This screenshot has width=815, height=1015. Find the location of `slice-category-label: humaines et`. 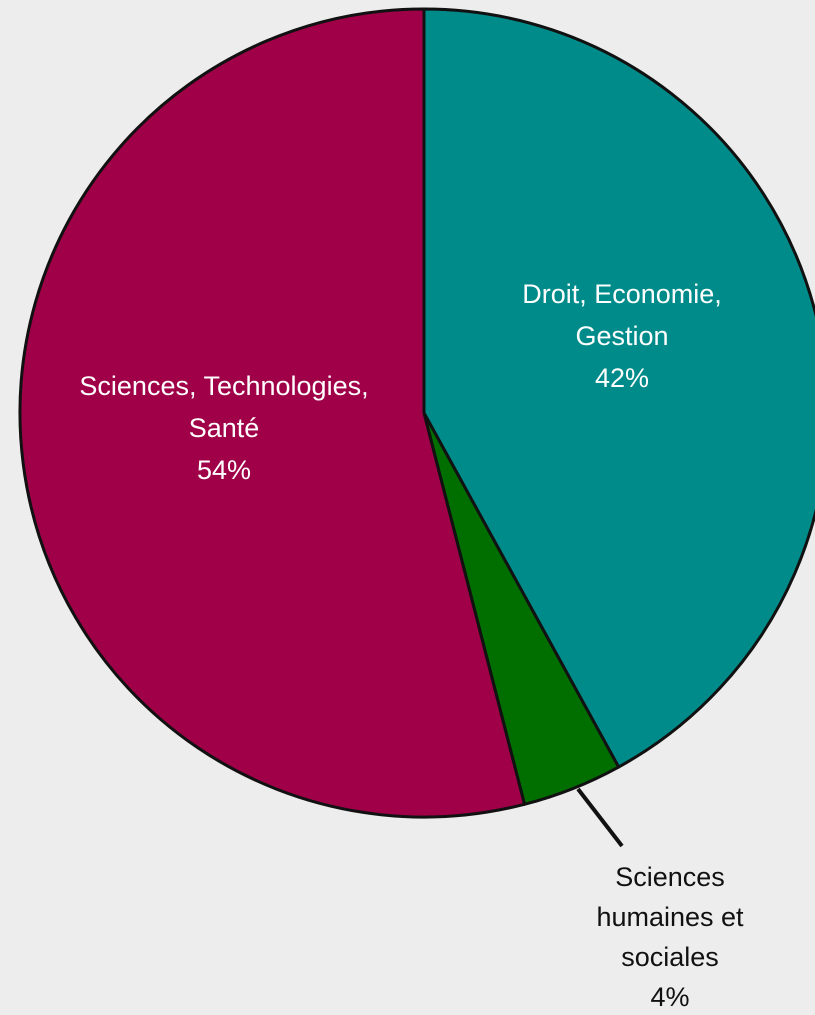

slice-category-label: humaines et is located at coordinates (670, 917).